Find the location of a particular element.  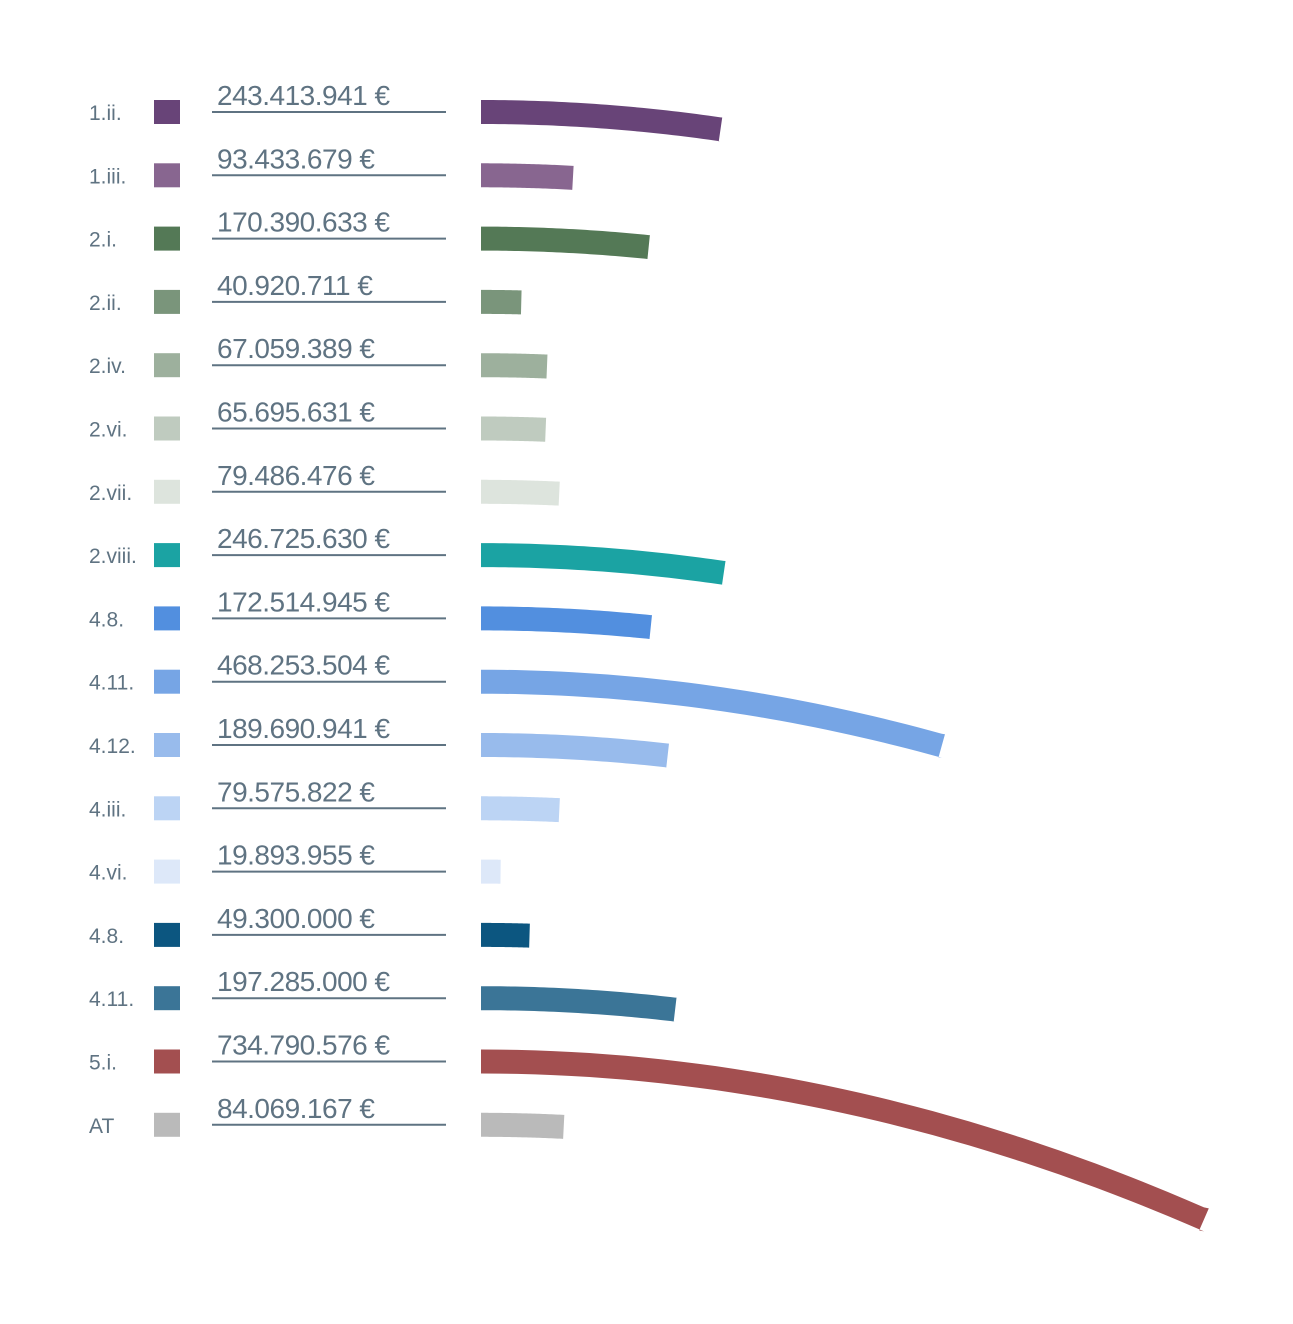

bar-row: 2.iv. 67.059.389 € is located at coordinates (318, 356).